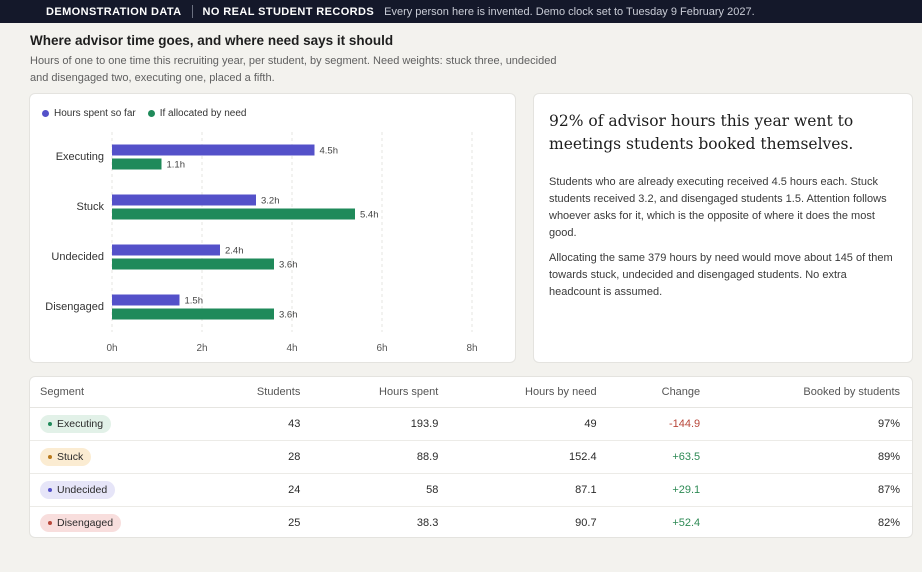 The width and height of the screenshot is (922, 572). What do you see at coordinates (291, 348) in the screenshot?
I see `x-tick-label: 4h` at bounding box center [291, 348].